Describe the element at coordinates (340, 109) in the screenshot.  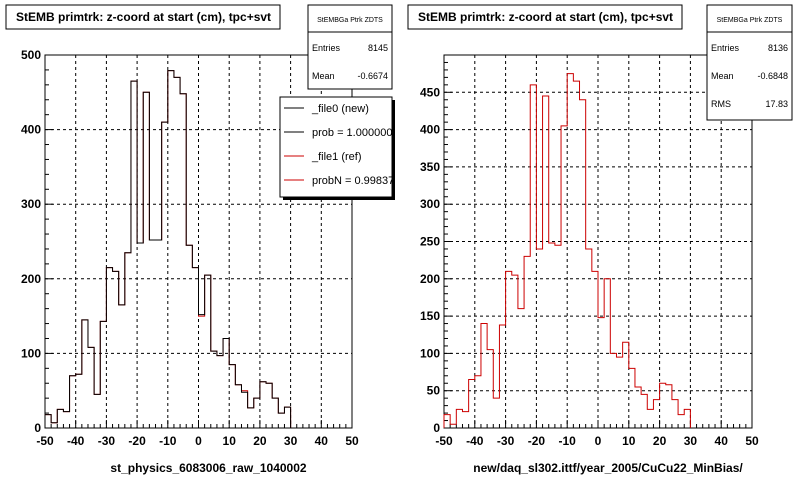
I see `legend-label: _file0 (new)` at that location.